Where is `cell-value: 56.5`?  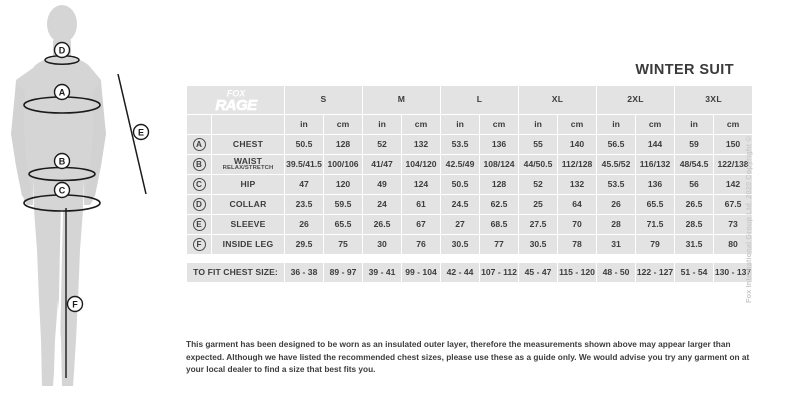 cell-value: 56.5 is located at coordinates (616, 144).